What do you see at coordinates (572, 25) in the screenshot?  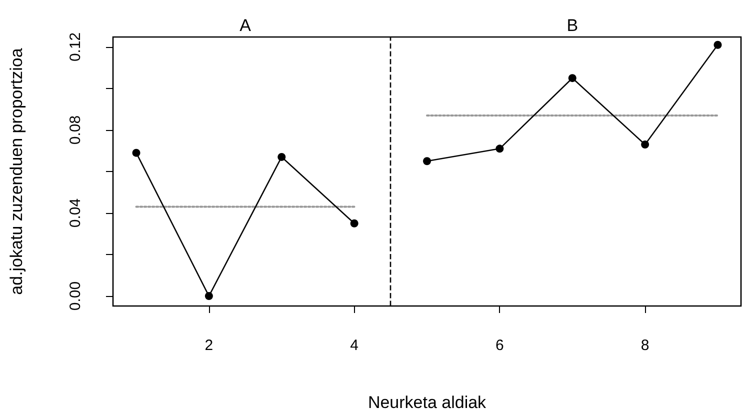 I see `text: B` at bounding box center [572, 25].